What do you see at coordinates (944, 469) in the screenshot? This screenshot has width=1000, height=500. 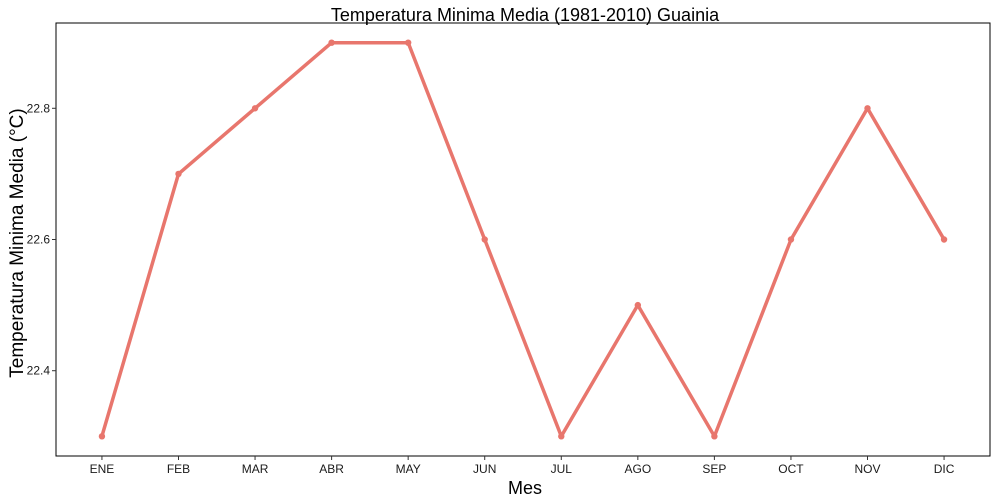 I see `x-tick-label: DIC` at bounding box center [944, 469].